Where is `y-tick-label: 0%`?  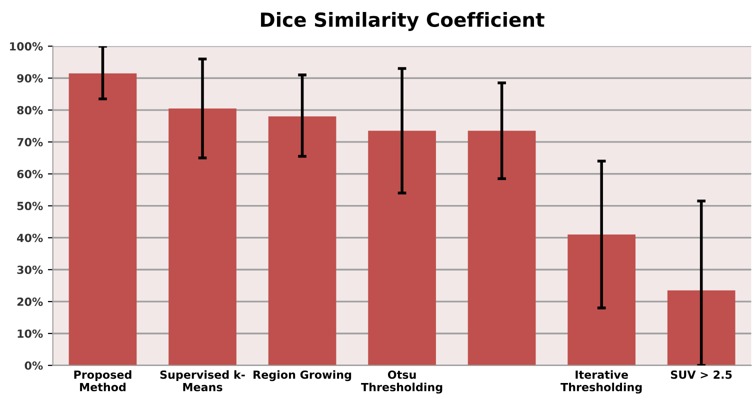
y-tick-label: 0% is located at coordinates (33, 365).